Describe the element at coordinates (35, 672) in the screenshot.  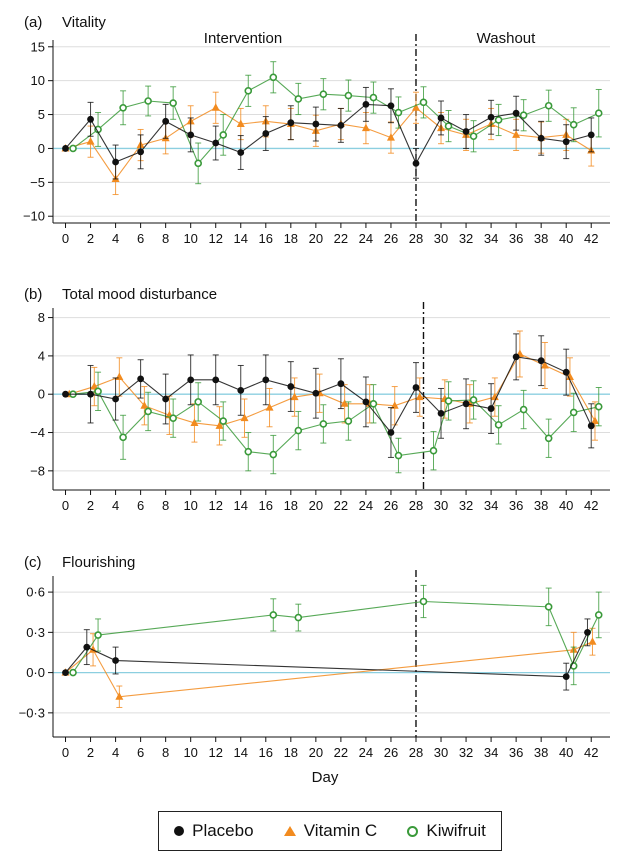
I see `y-tick-label: 0·0` at that location.